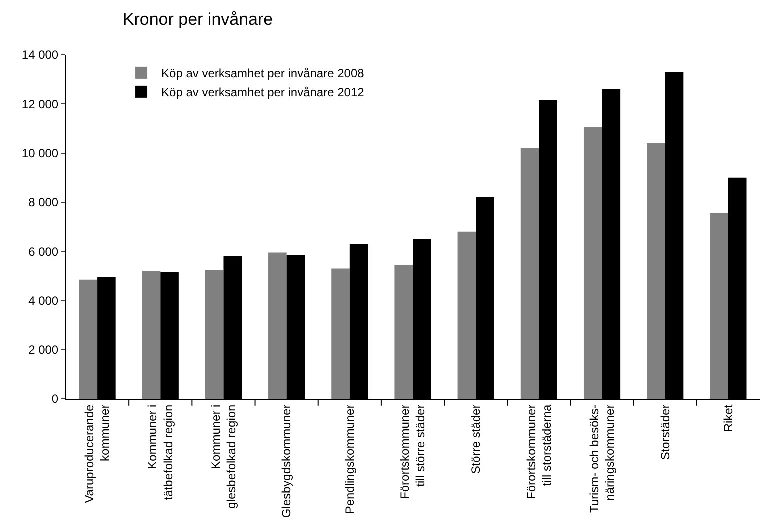  I want to click on x-tick-label: Förortskommuner till storstäderna, so click(539, 452).